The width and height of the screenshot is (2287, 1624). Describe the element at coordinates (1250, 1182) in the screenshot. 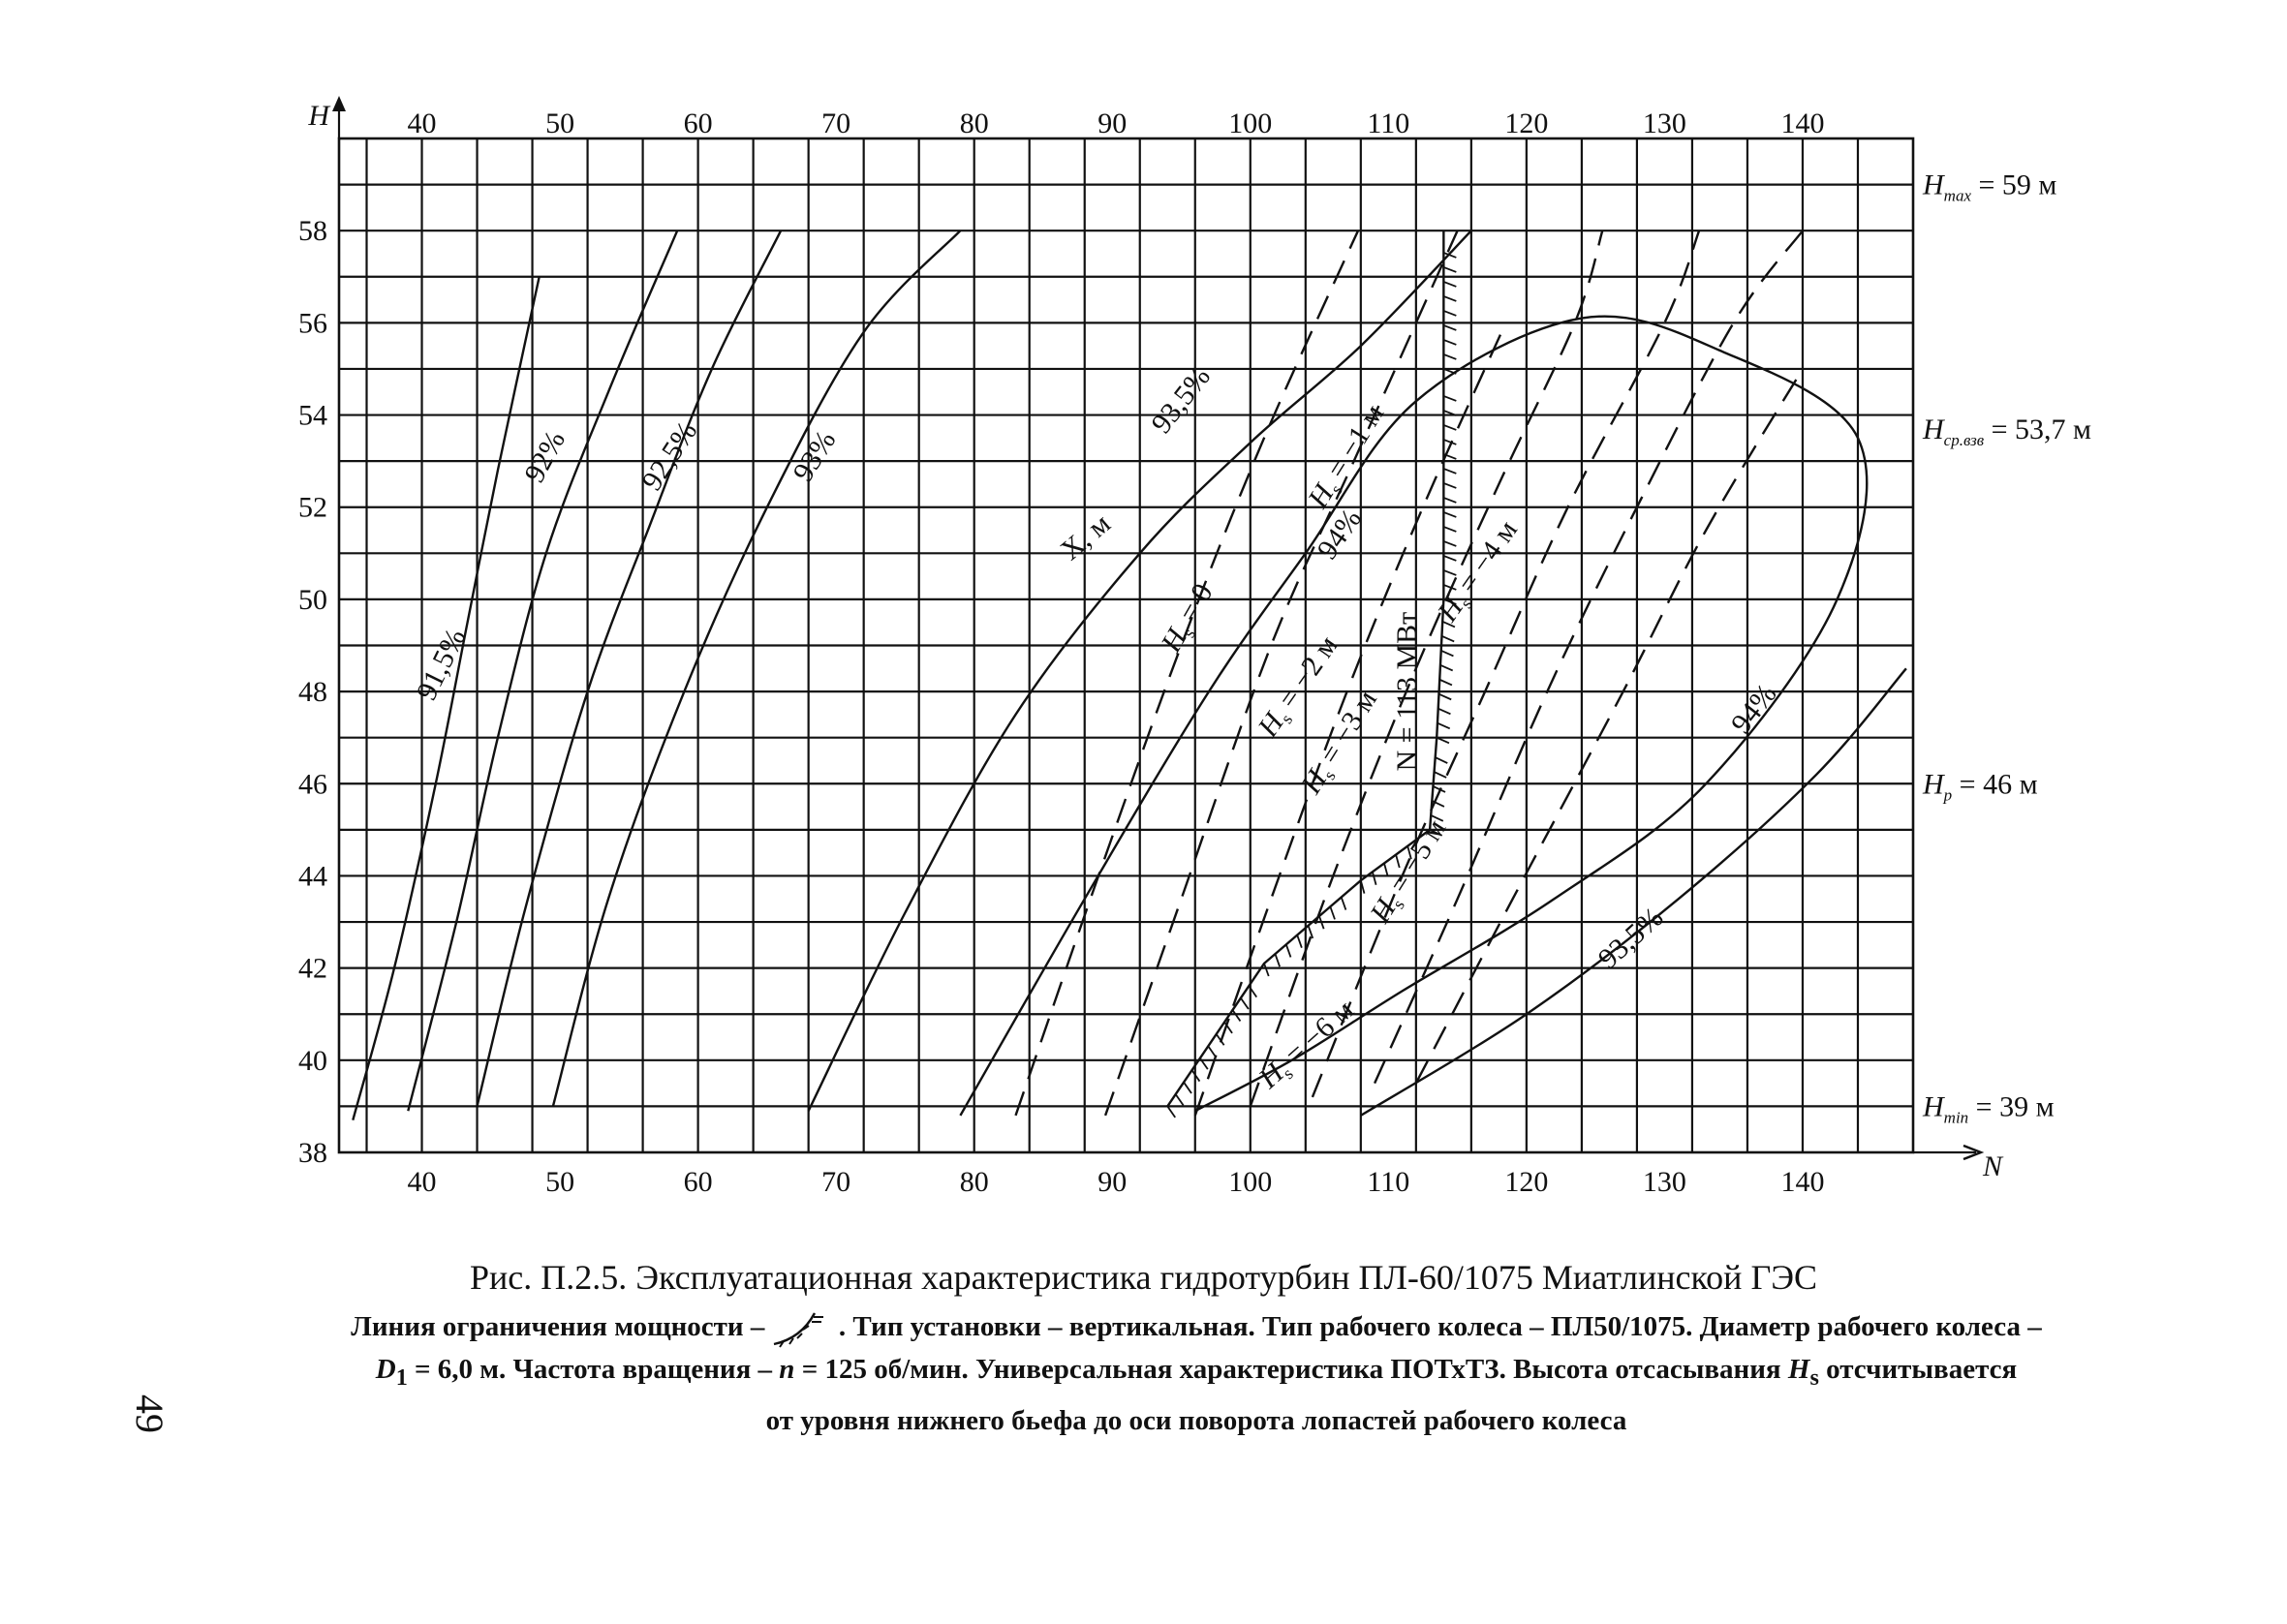

I see `x-tick-label-bottom: 100` at that location.